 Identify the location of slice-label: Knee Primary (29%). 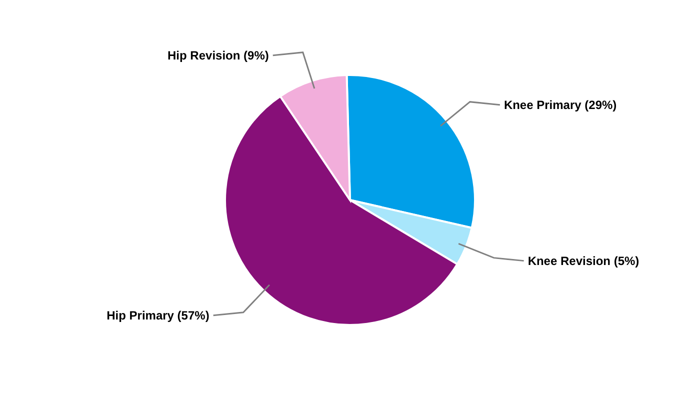
(560, 105).